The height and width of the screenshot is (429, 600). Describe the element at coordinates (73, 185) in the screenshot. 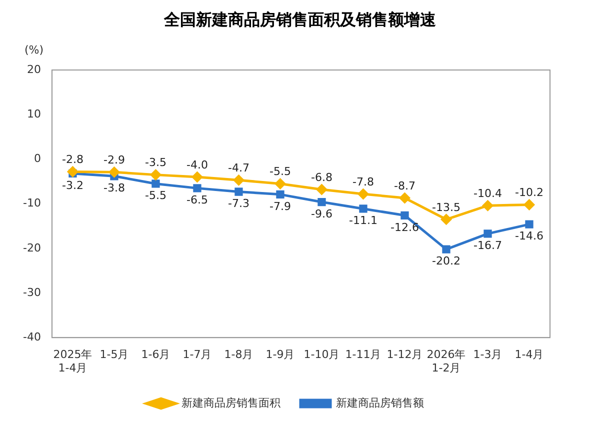

I see `data-label: -3.2` at that location.